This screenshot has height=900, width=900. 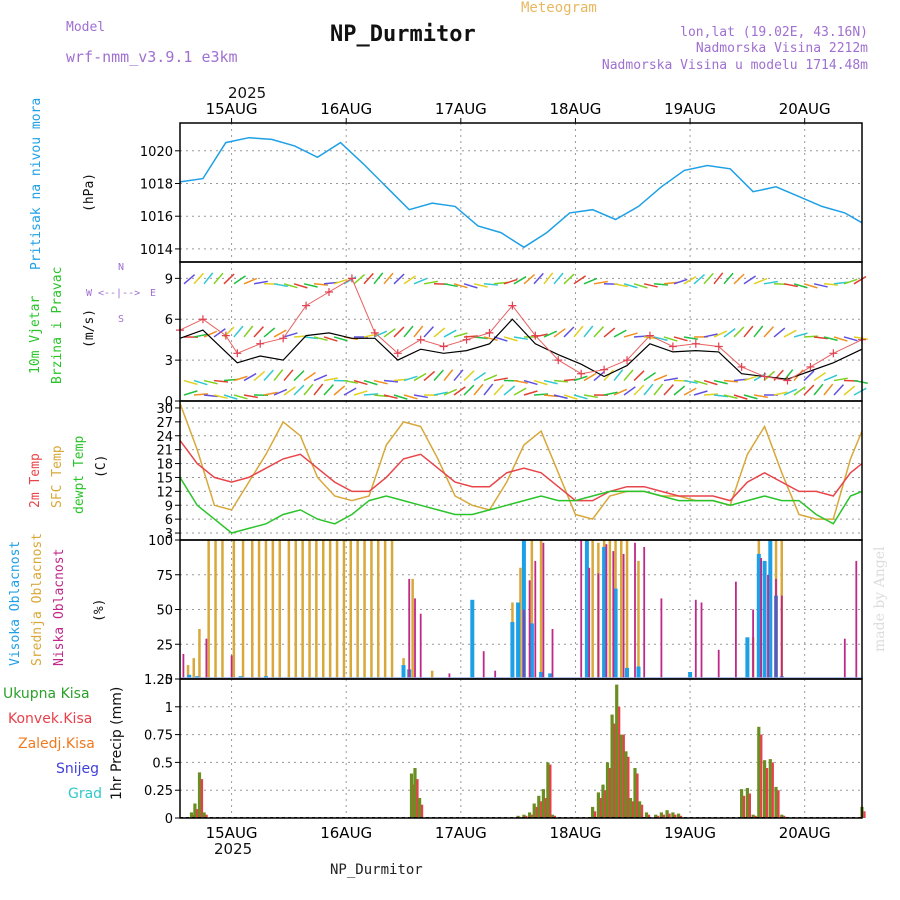 I want to click on footer-title: NP_Durmitor, so click(x=376, y=870).